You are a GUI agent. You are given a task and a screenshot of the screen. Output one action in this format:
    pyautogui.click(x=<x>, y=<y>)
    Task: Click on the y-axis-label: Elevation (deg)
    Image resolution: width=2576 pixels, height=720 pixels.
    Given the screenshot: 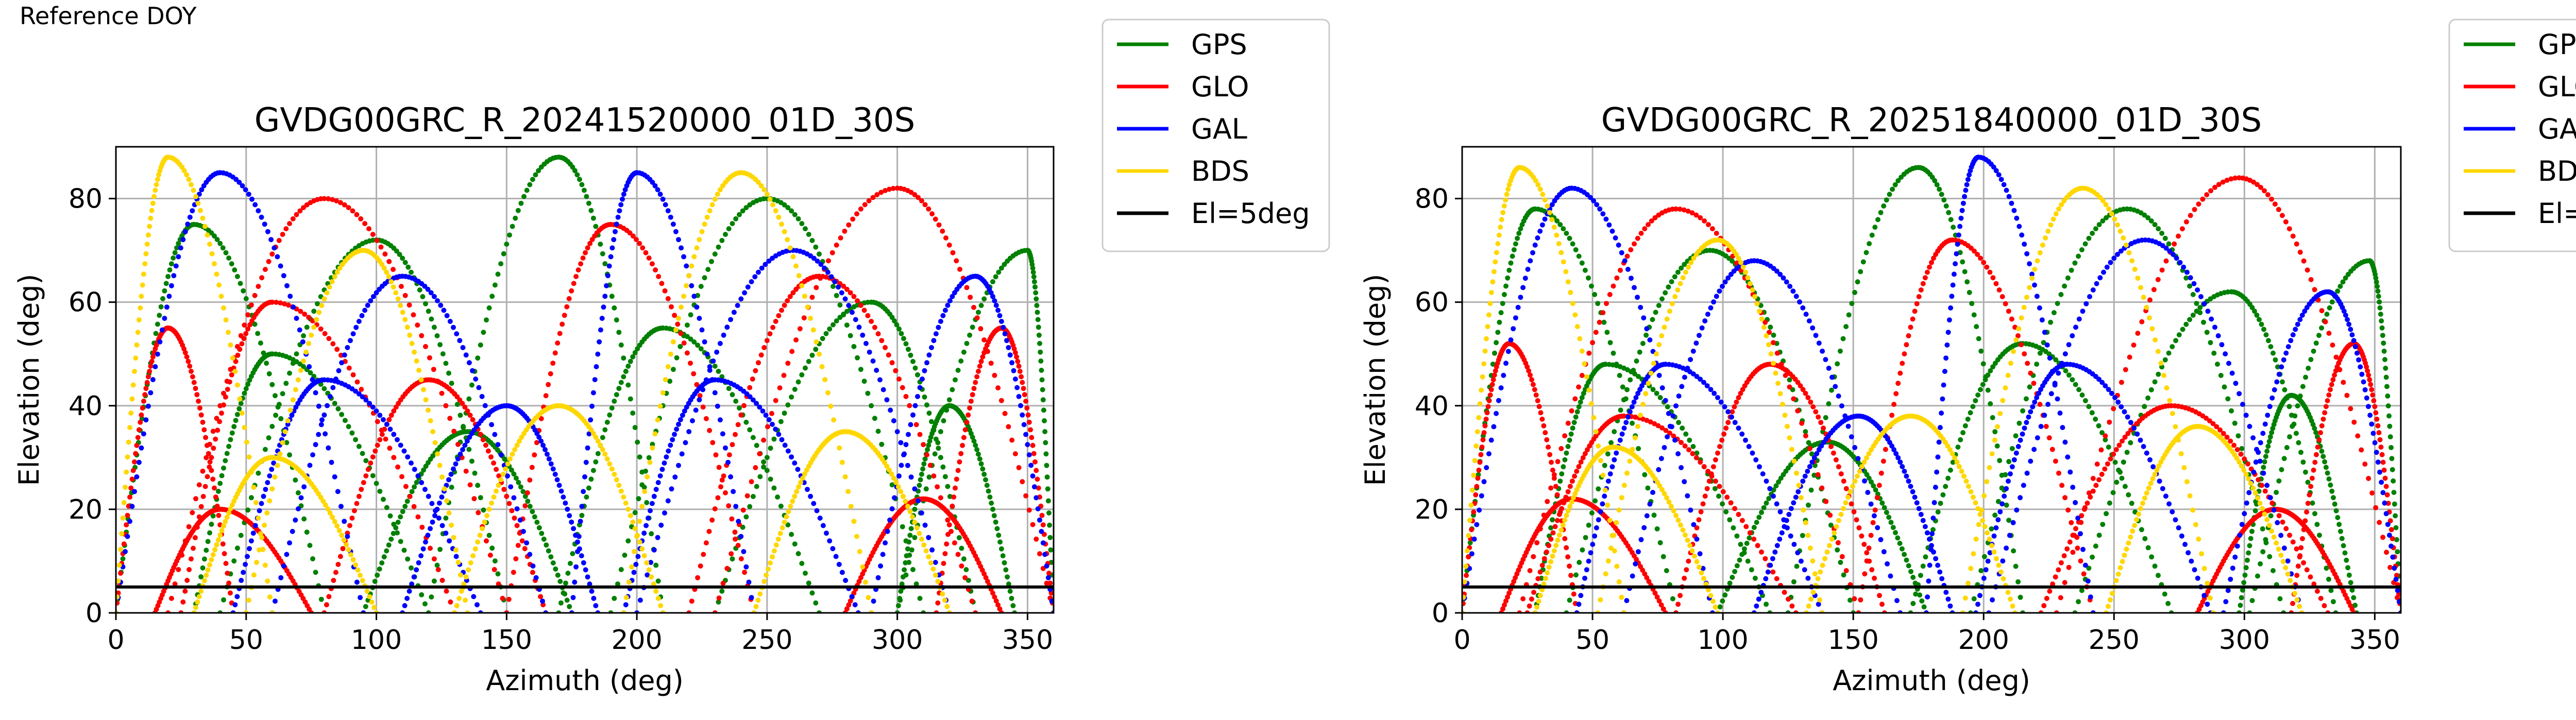 What is the action you would take?
    pyautogui.click(x=29, y=380)
    